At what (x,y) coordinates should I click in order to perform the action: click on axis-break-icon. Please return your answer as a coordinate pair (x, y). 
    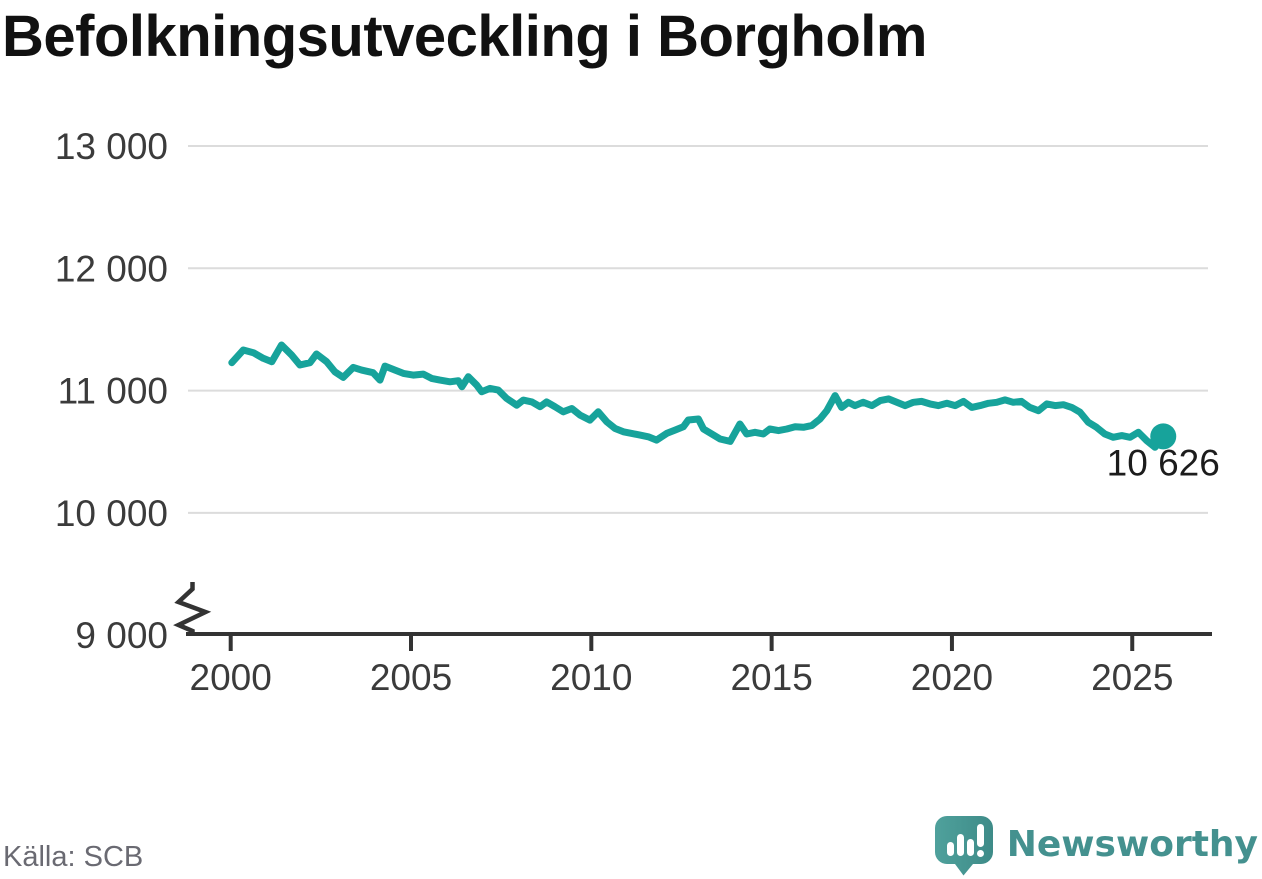
    Looking at the image, I should click on (192, 609).